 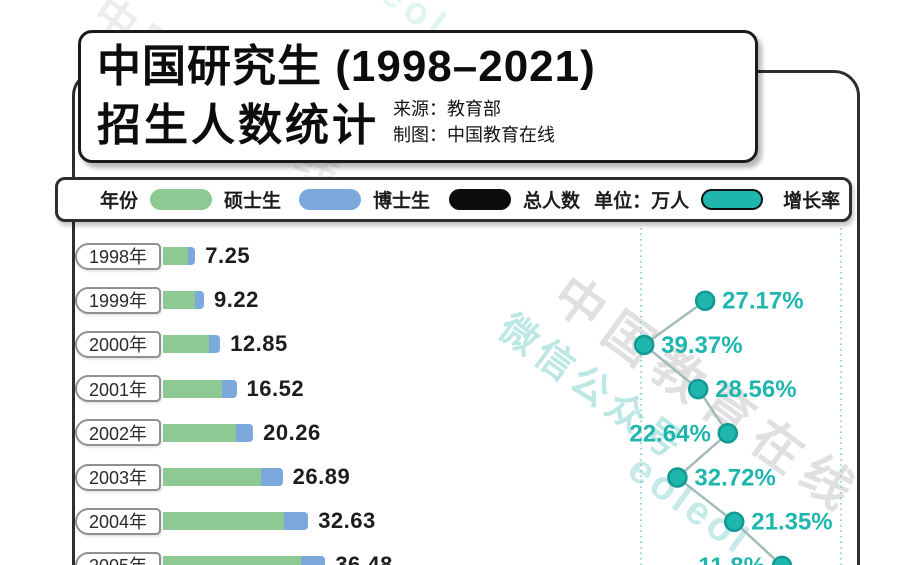 I want to click on year-row: 2000年 12.85, so click(x=234, y=344).